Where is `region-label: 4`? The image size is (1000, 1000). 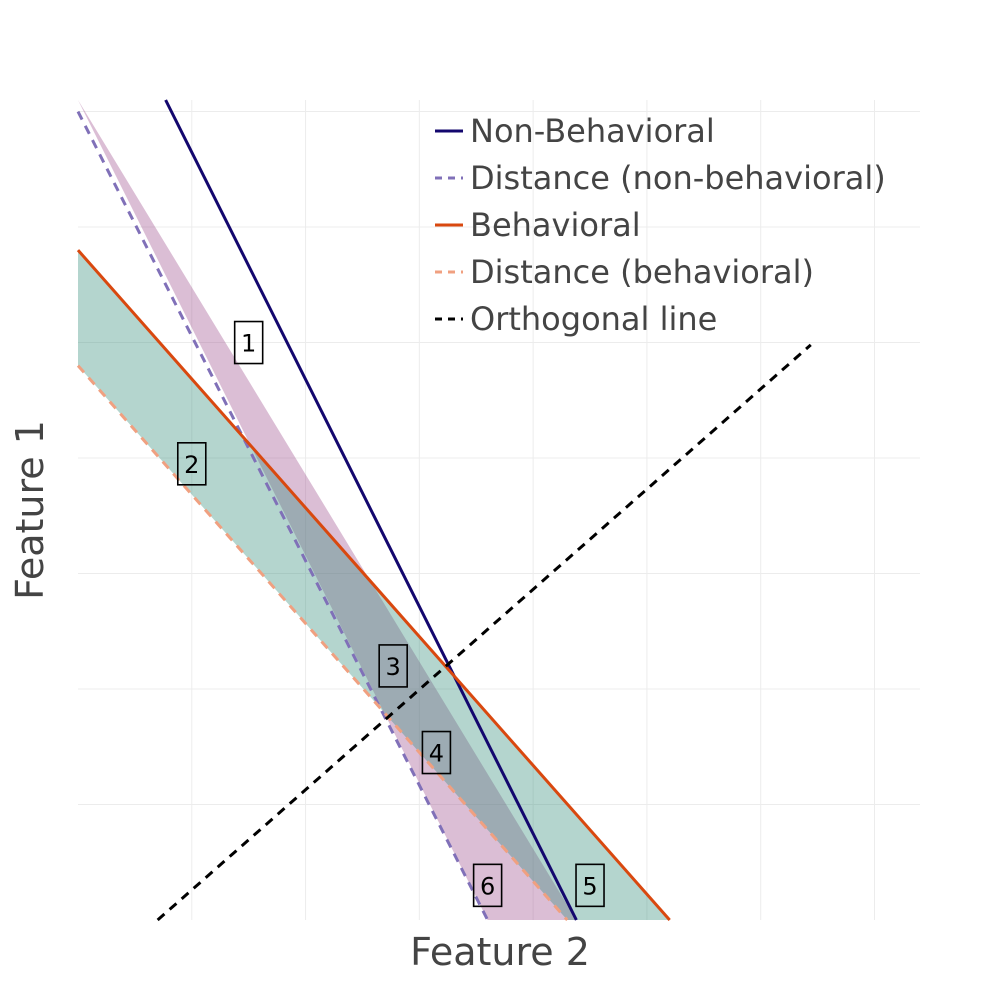 region-label: 4 is located at coordinates (436, 754).